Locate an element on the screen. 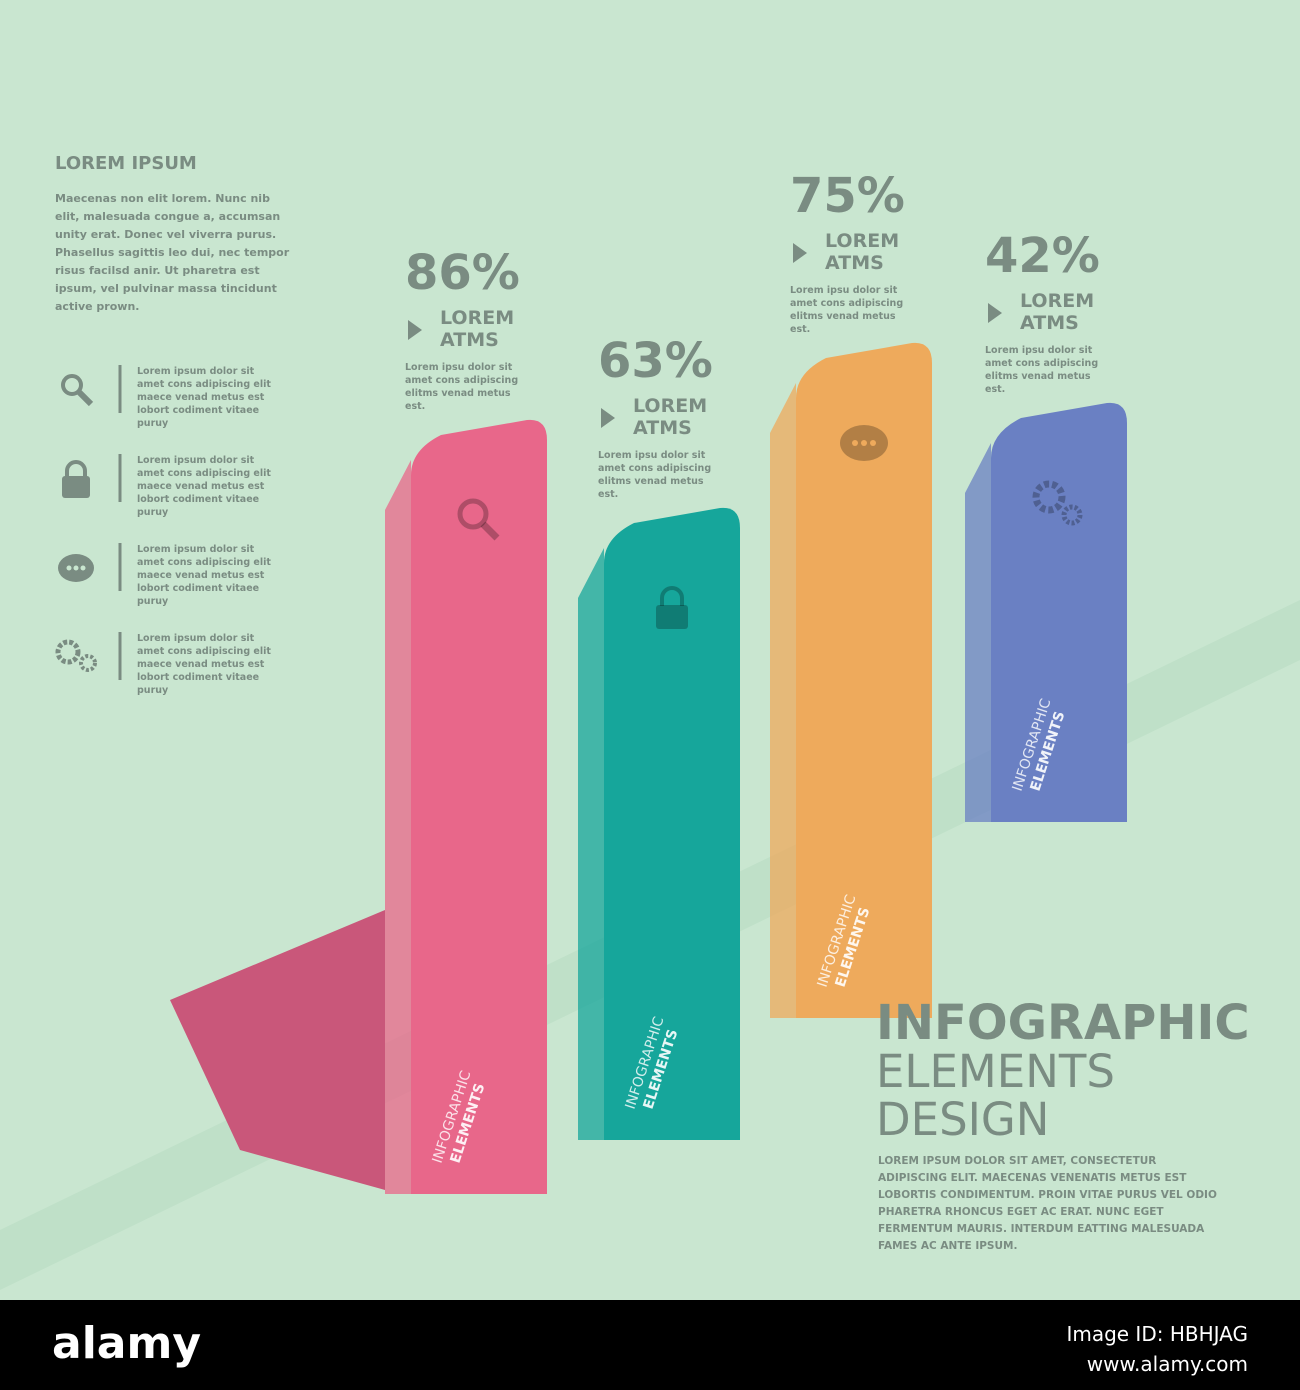 Image resolution: width=1300 pixels, height=1390 pixels. watermark-id: Image ID: HBHJAG is located at coordinates (1157, 1334).